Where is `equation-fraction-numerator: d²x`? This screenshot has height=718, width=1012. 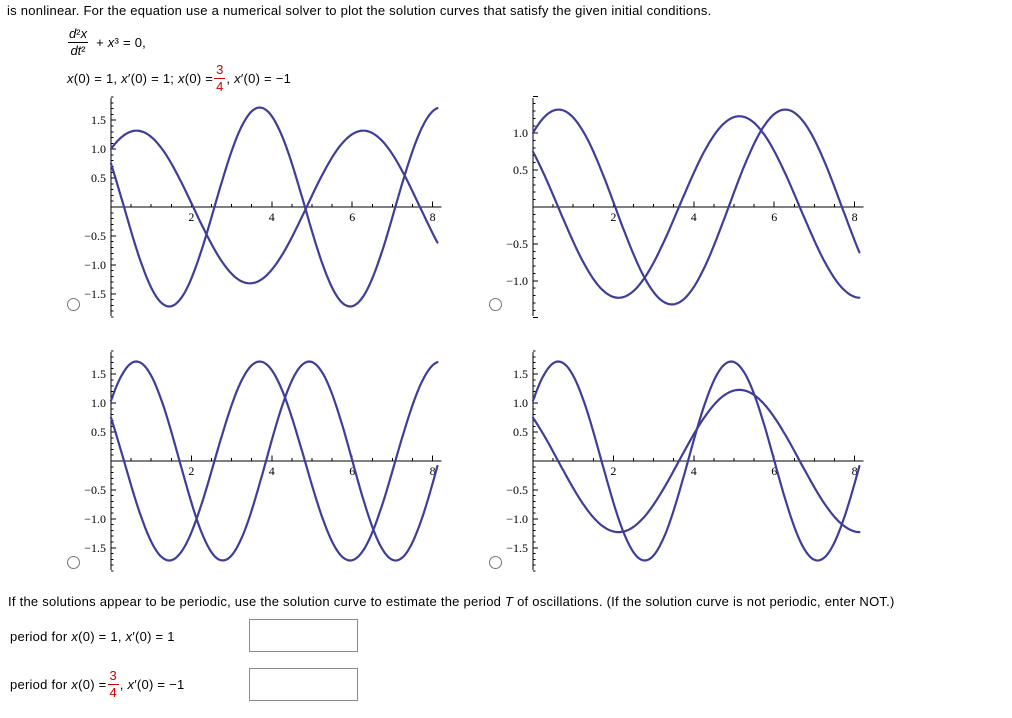
equation-fraction-numerator: d²x is located at coordinates (78, 33).